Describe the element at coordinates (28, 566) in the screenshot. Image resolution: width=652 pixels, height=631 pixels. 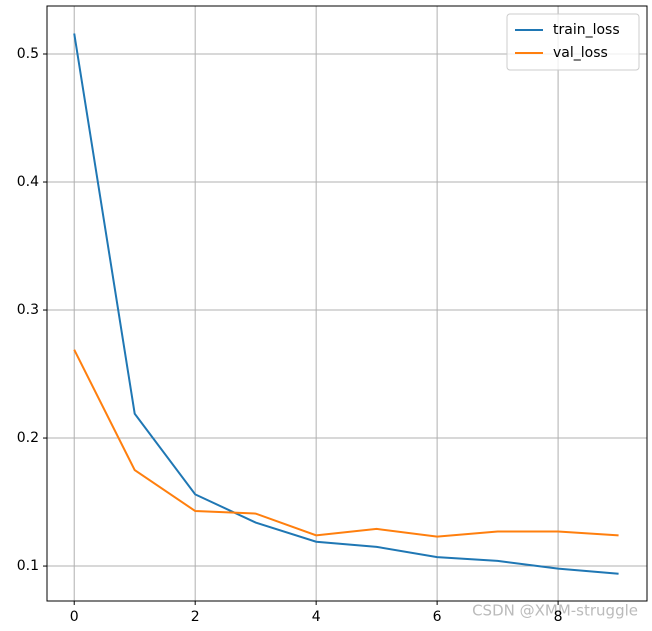
I see `y-tick-label: 0.1` at that location.